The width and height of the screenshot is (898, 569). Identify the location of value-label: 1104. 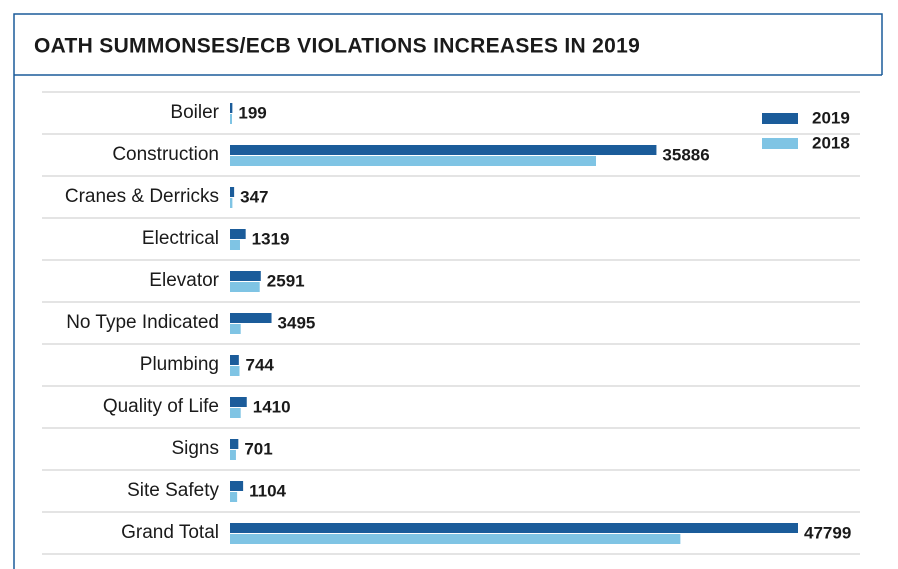
(267, 490).